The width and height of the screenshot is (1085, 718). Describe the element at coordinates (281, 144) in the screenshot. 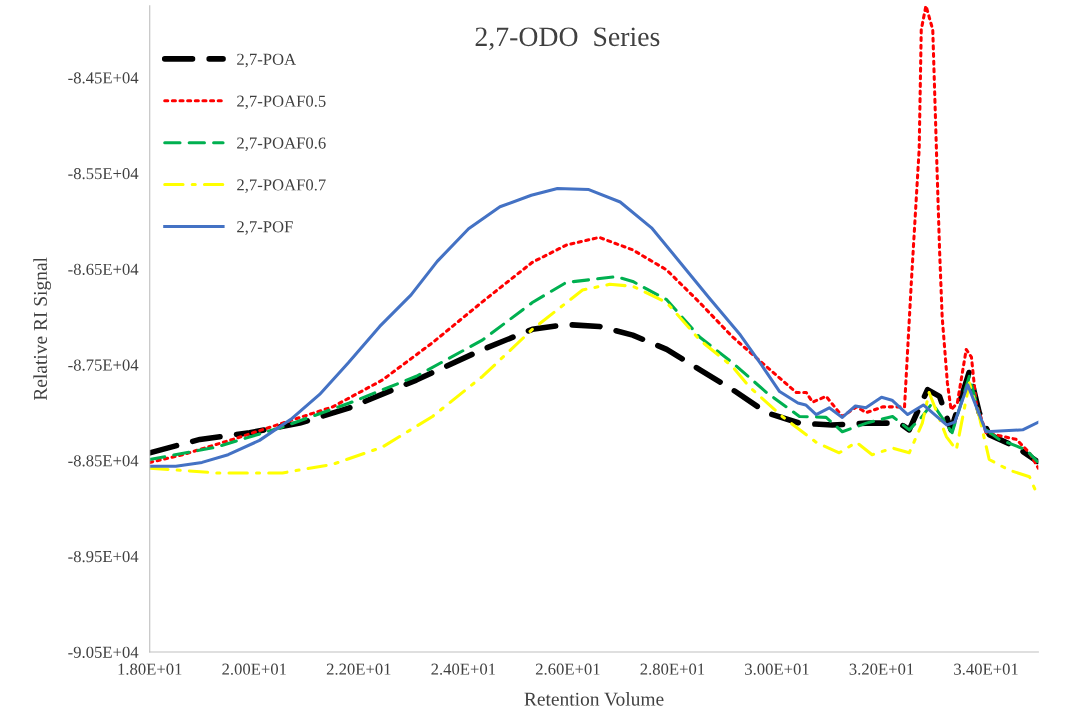

I see `legend-label: 2,7-POAF0.6` at that location.